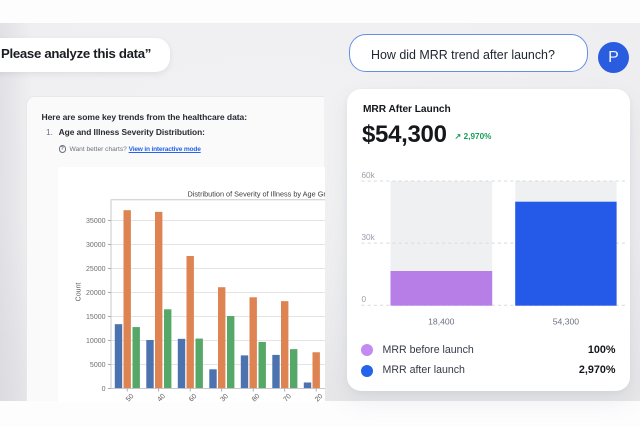  I want to click on svg-text: 15000, so click(96, 317).